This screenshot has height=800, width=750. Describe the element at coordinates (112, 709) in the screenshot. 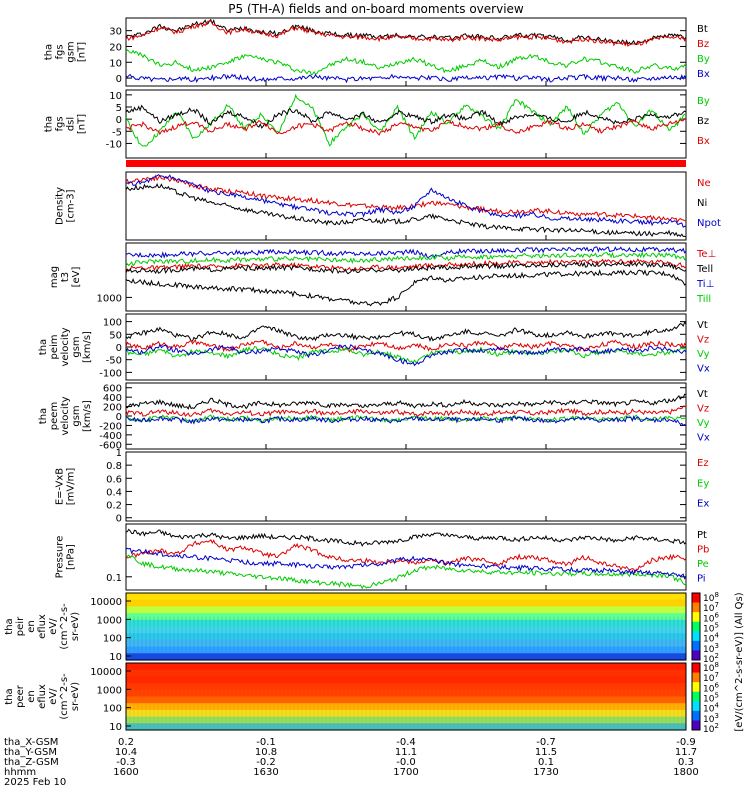

I see `y-tick-label: 100` at that location.